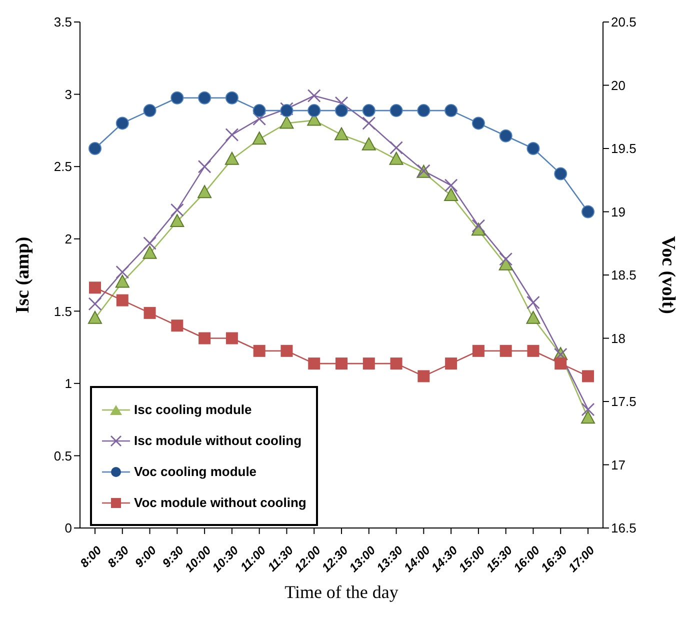 This screenshot has width=691, height=619. I want to click on legend-label: Voc module without cooling, so click(220, 502).